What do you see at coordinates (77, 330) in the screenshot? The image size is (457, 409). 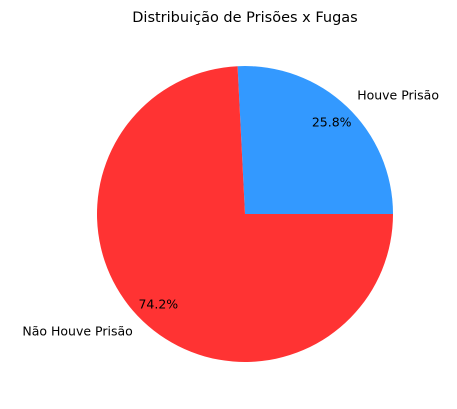 I see `slice-label-2: Não Houve Prisão` at bounding box center [77, 330].